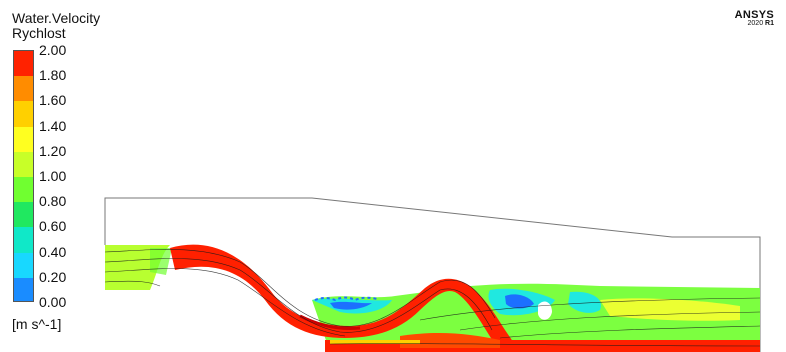  I want to click on color-scale-tick-label: 0.20, so click(53, 276).